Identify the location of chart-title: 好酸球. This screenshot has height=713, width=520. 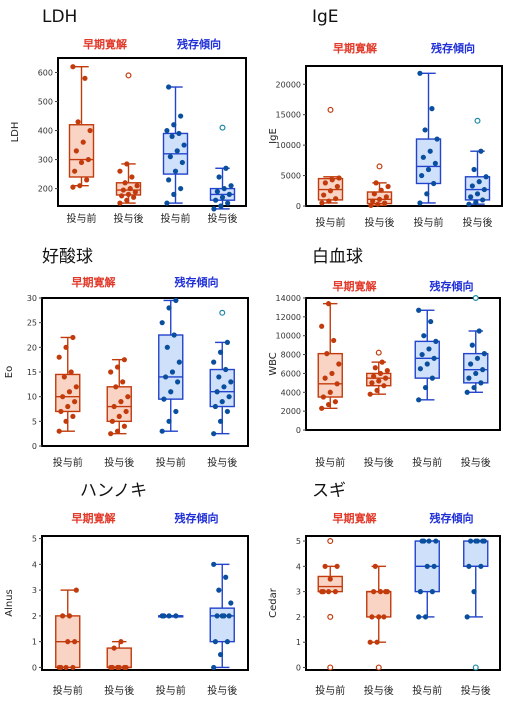
(67, 257).